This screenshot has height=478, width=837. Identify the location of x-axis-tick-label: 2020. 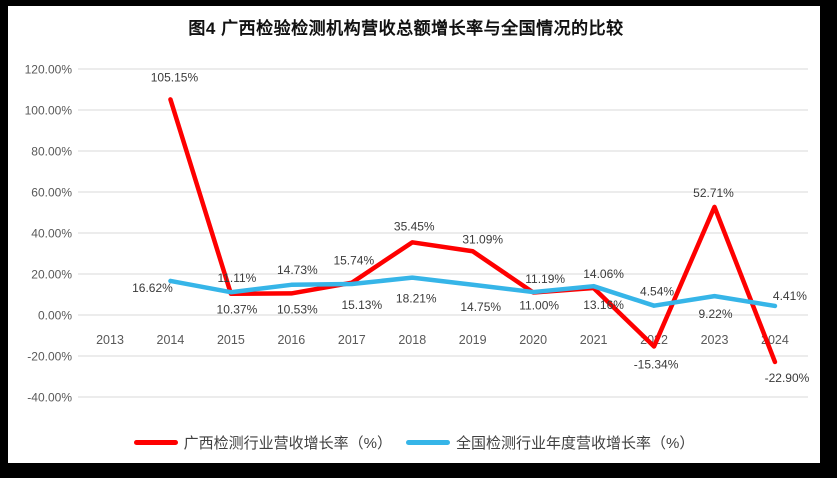
(533, 340).